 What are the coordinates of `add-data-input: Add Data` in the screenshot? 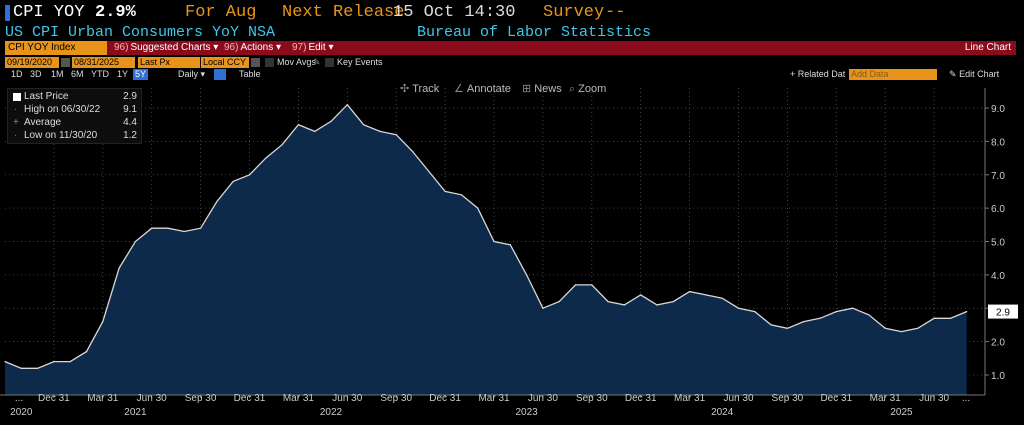 It's located at (893, 74).